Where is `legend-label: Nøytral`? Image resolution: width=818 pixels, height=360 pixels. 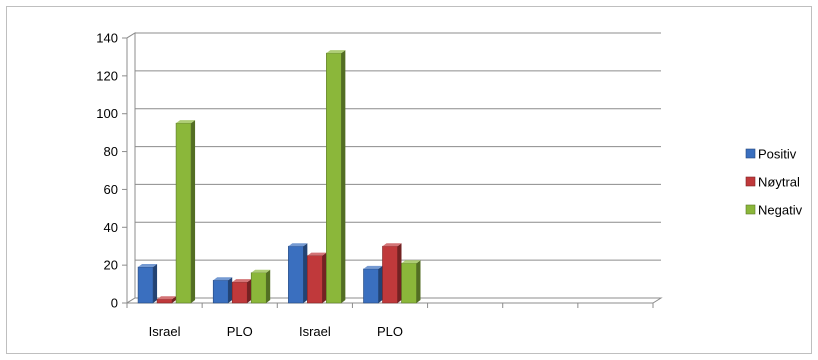
legend-label: Nøytral is located at coordinates (779, 182).